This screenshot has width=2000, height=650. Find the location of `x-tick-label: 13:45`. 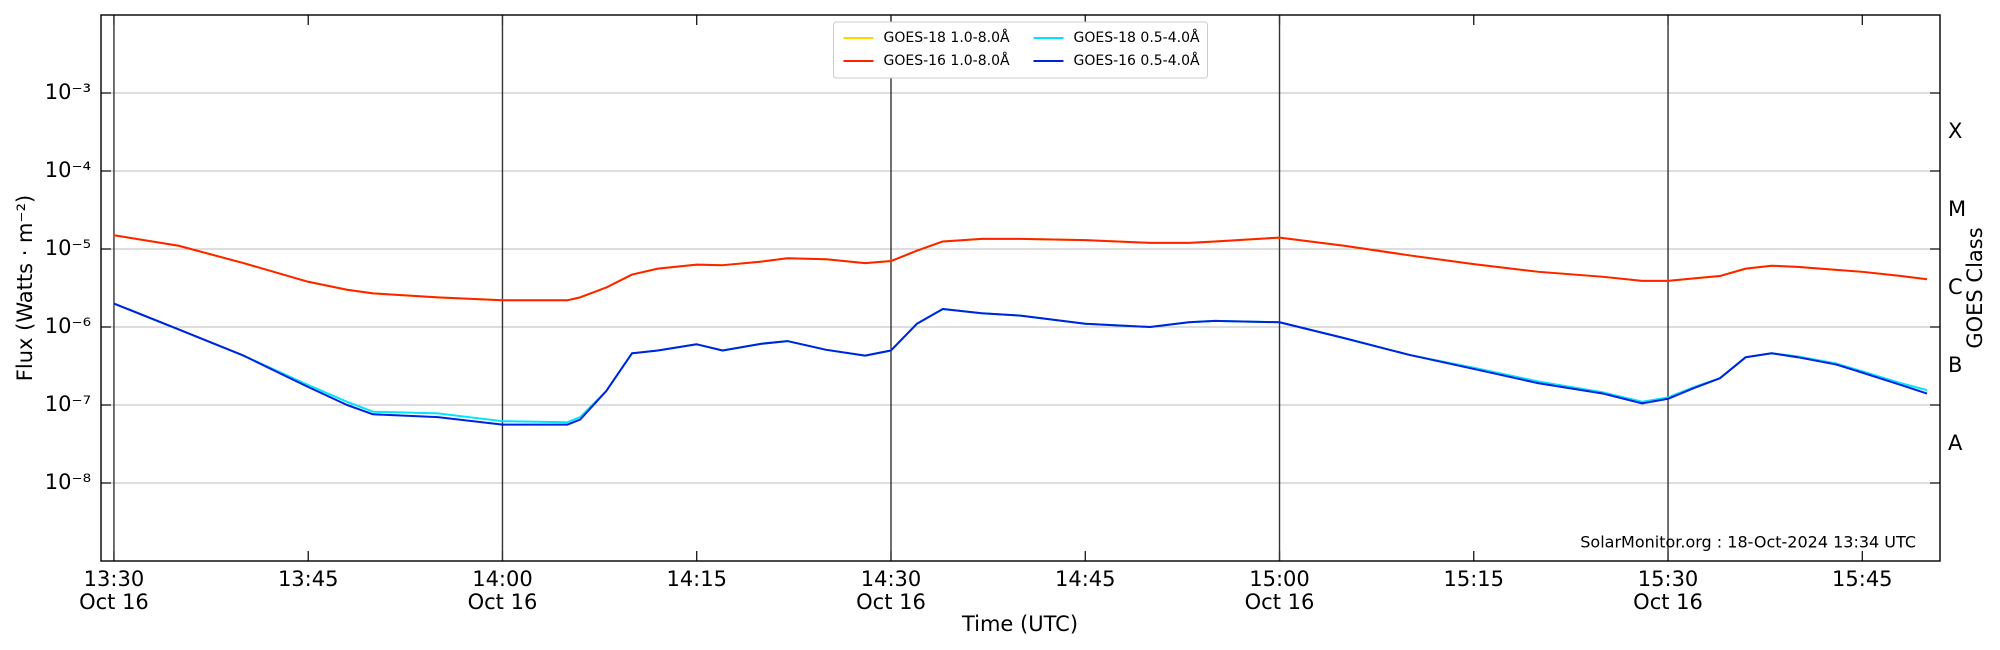

x-tick-label: 13:45 is located at coordinates (308, 579).